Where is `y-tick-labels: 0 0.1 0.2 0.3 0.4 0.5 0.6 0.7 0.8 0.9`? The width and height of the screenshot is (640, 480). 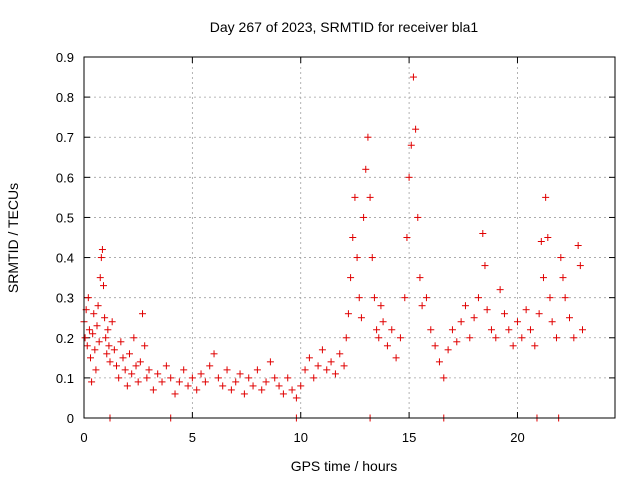
y-tick-labels: 0 0.1 0.2 0.3 0.4 0.5 0.6 0.7 0.8 0.9 is located at coordinates (65, 238).